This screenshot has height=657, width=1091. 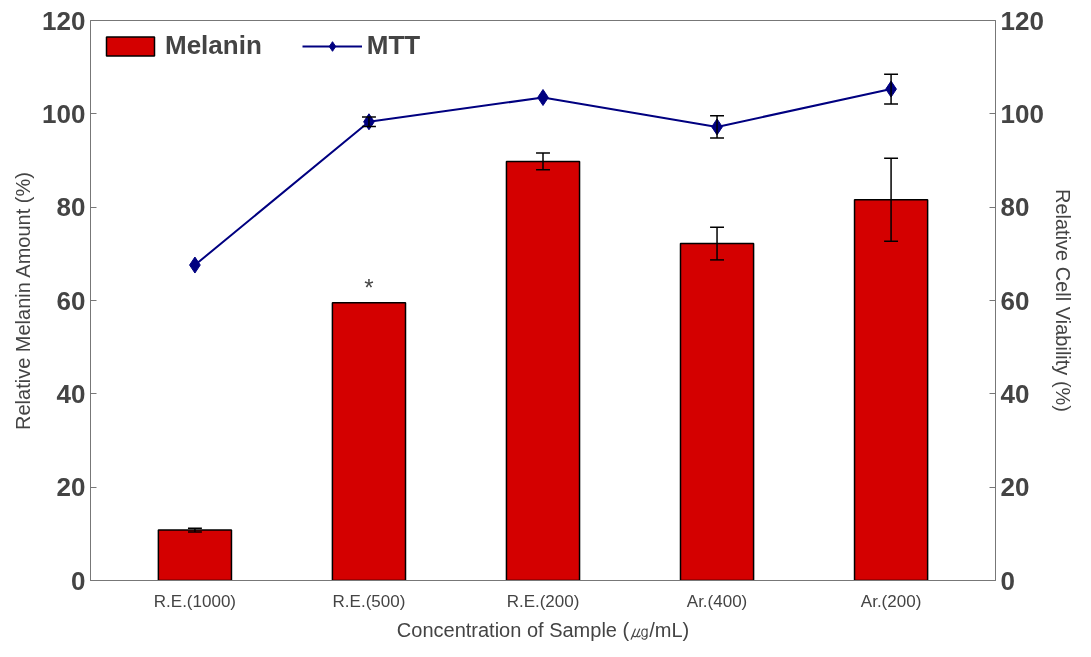 What do you see at coordinates (1007, 580) in the screenshot?
I see `y2-tick-label: 0` at bounding box center [1007, 580].